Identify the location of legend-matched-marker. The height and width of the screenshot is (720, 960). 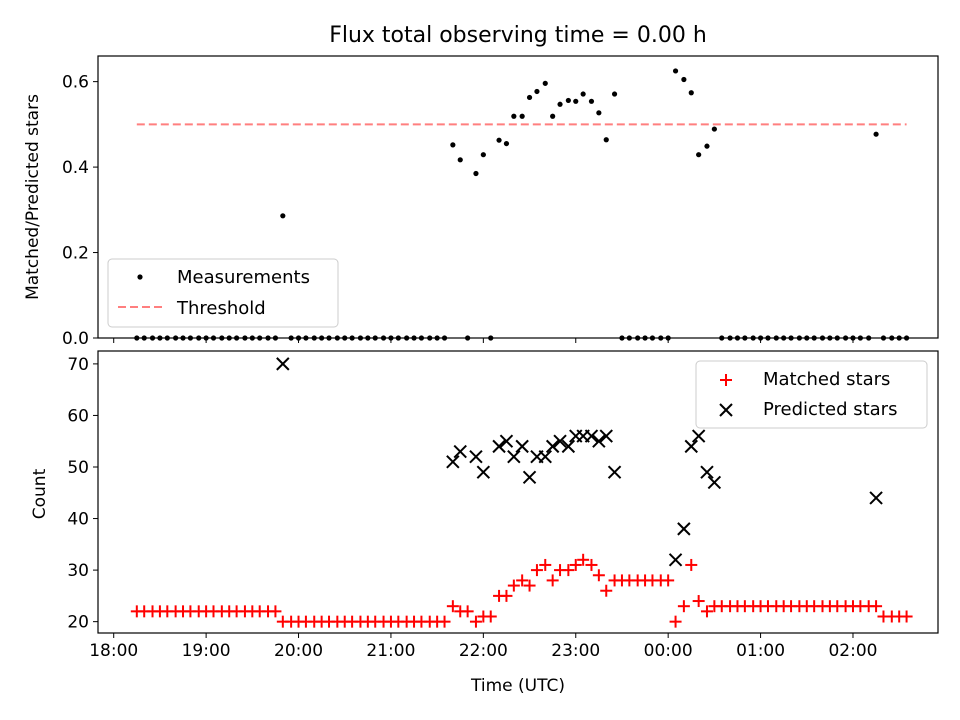
(726, 380).